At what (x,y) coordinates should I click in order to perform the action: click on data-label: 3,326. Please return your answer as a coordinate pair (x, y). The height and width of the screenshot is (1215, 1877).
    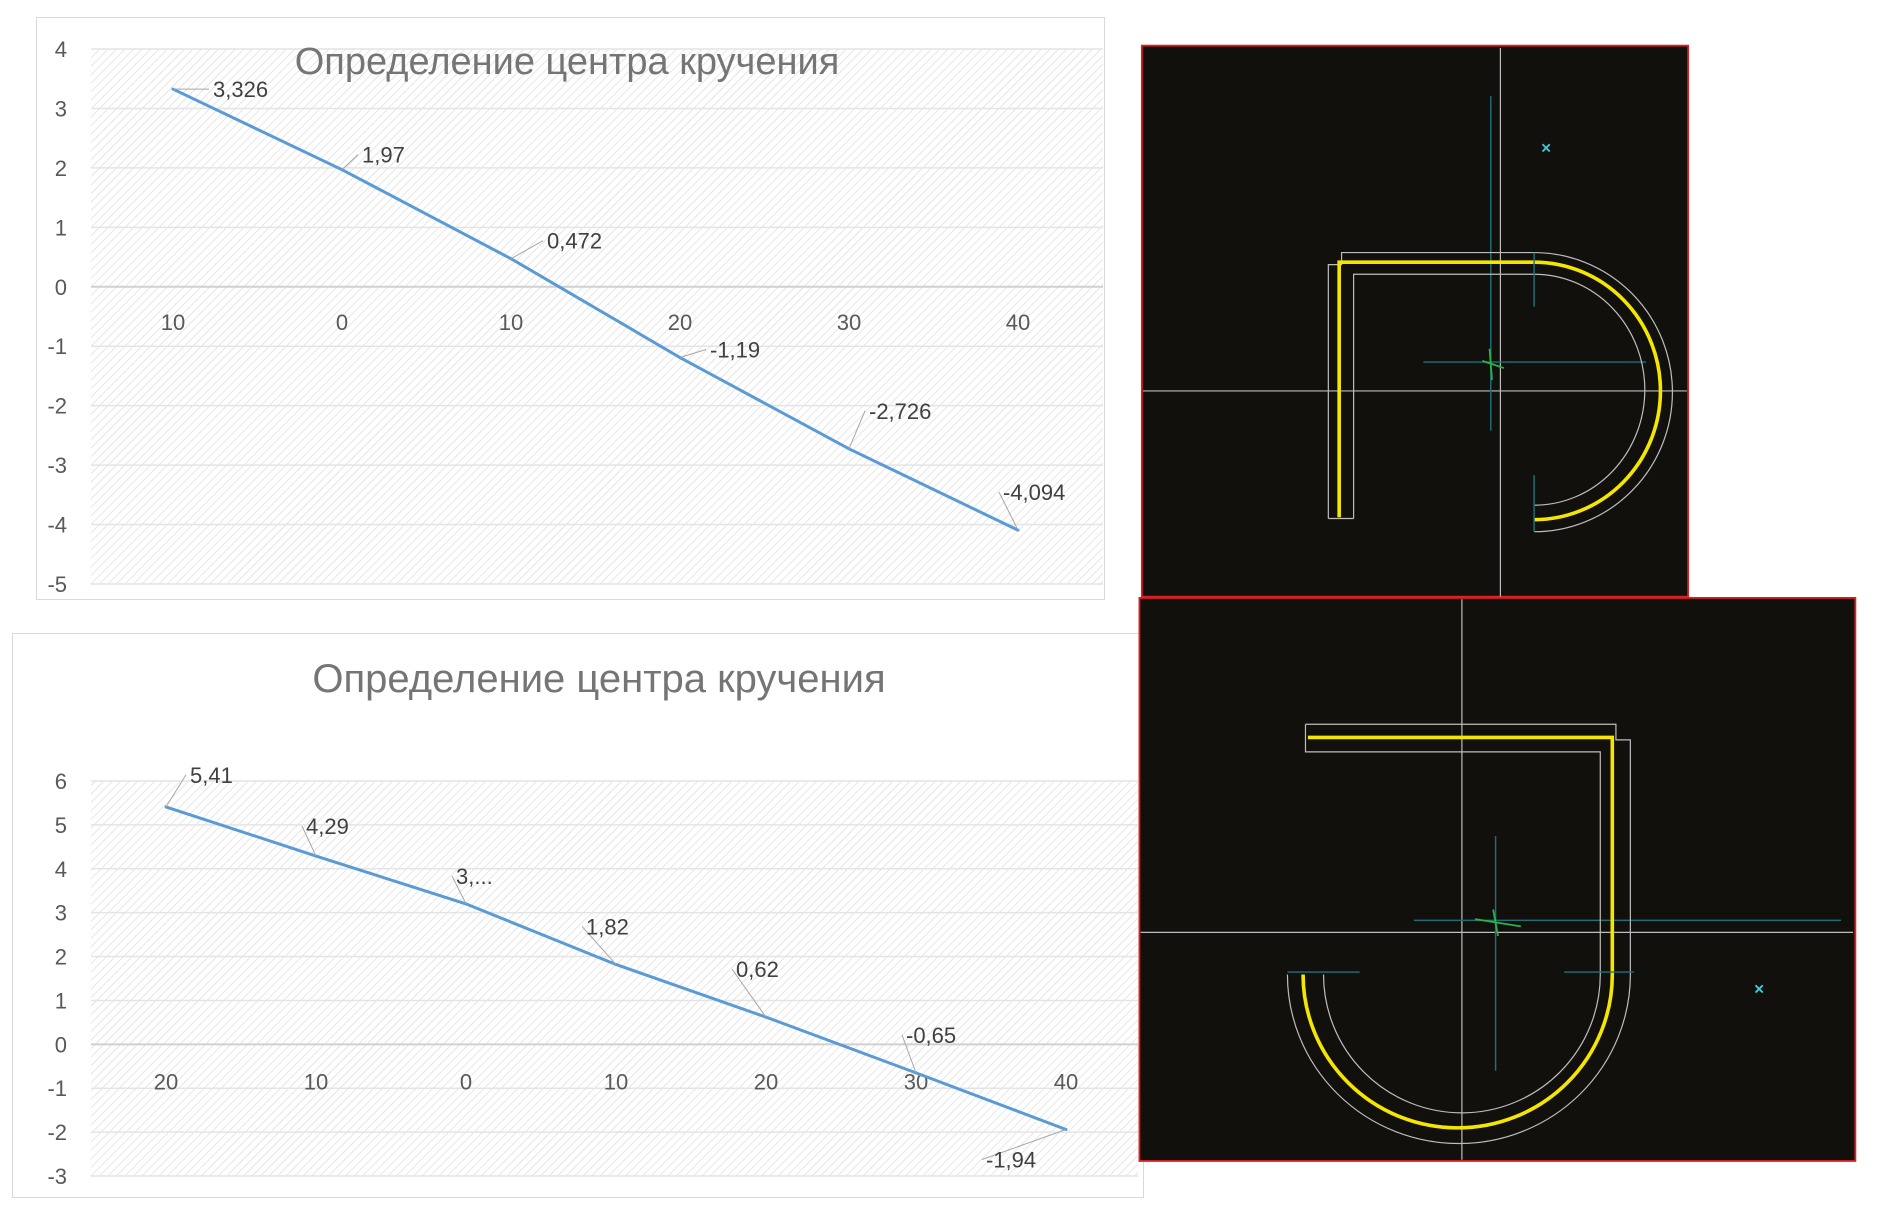
    Looking at the image, I should click on (240, 89).